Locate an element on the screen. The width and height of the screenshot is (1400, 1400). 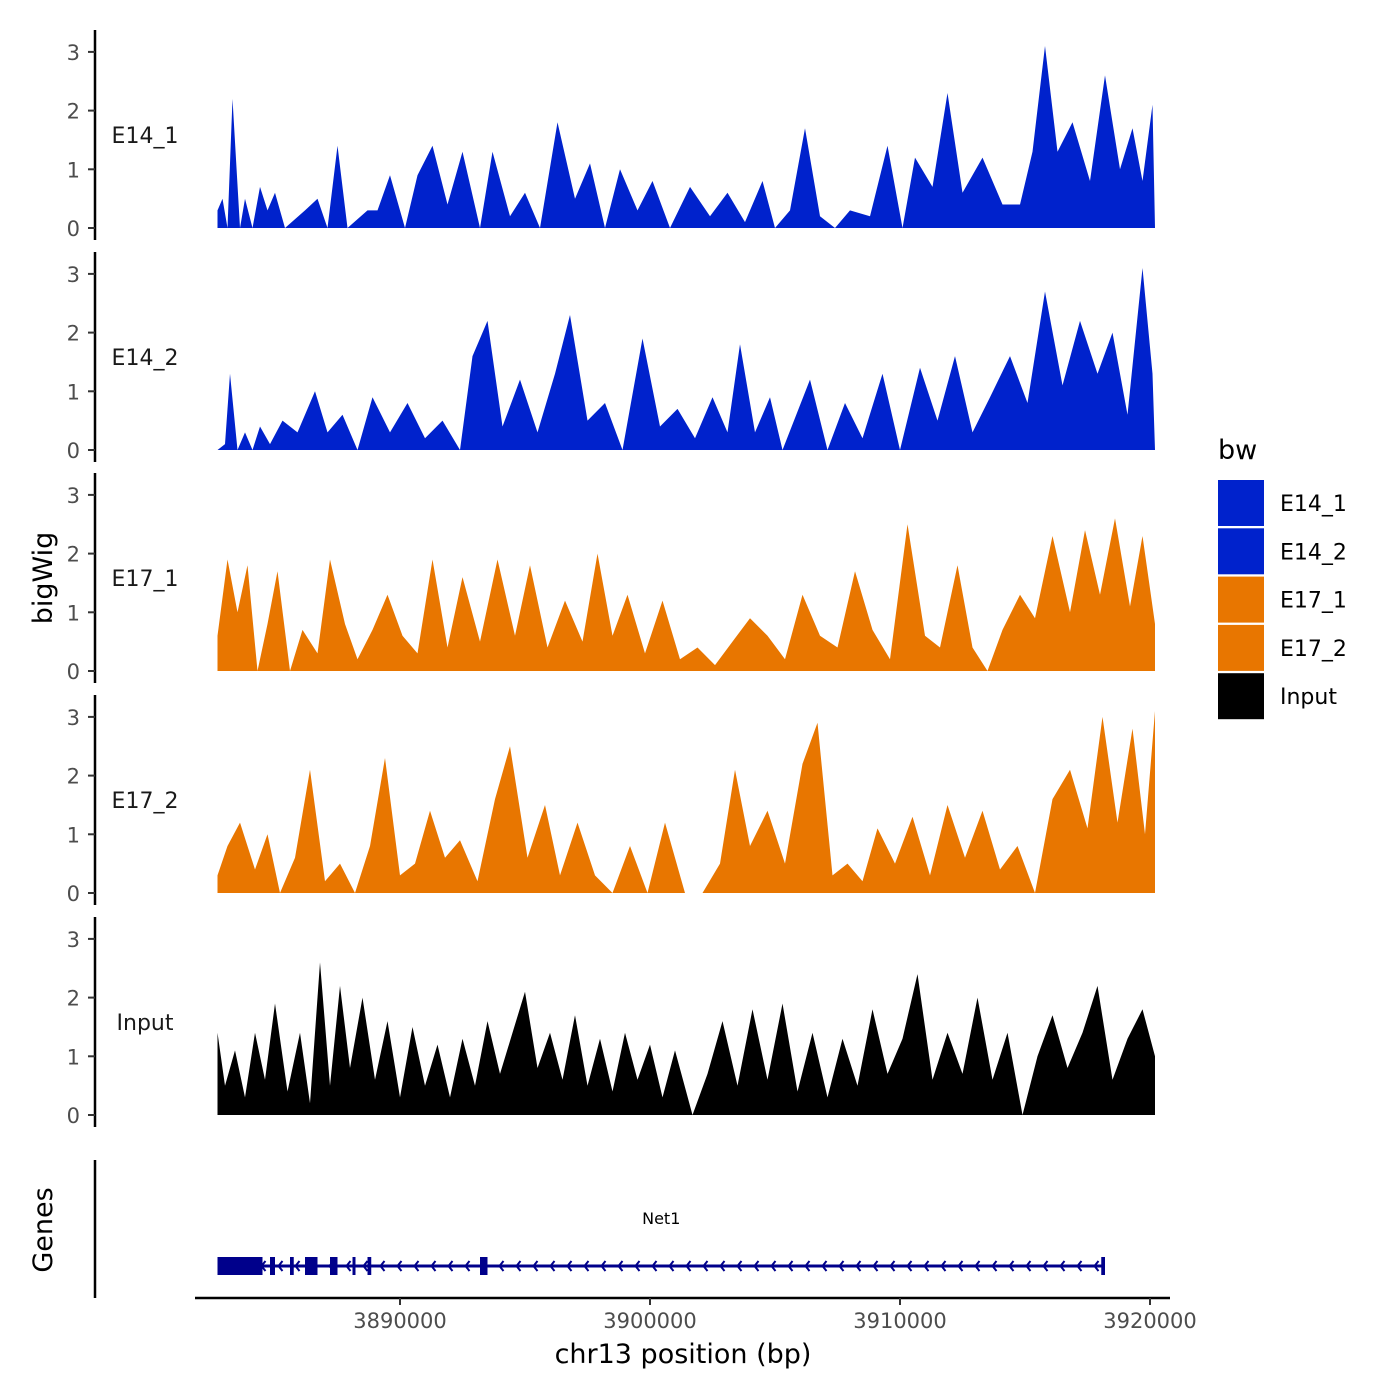
track-e17_2: 0 1 2 3 E17_2 is located at coordinates (611, 800).